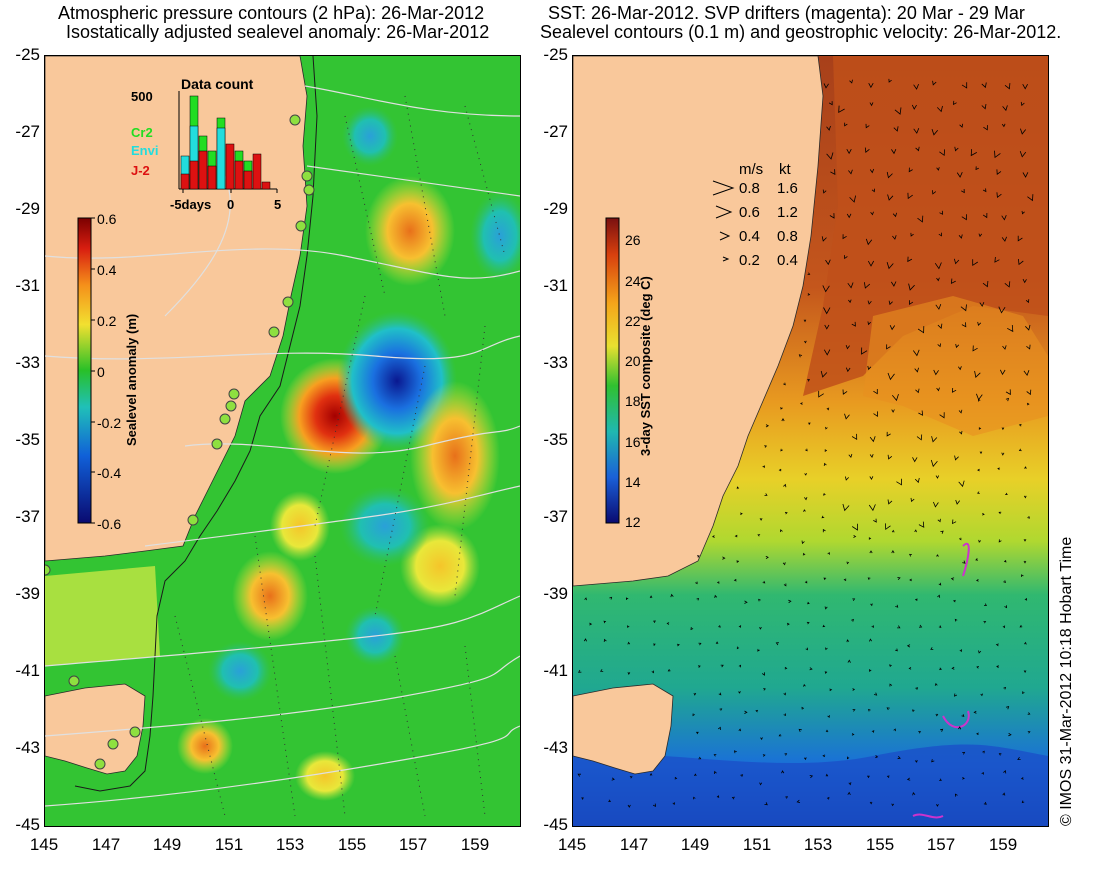 This screenshot has width=1100, height=870. Describe the element at coordinates (44, 844) in the screenshot. I see `left-x-tick-0: 145` at that location.